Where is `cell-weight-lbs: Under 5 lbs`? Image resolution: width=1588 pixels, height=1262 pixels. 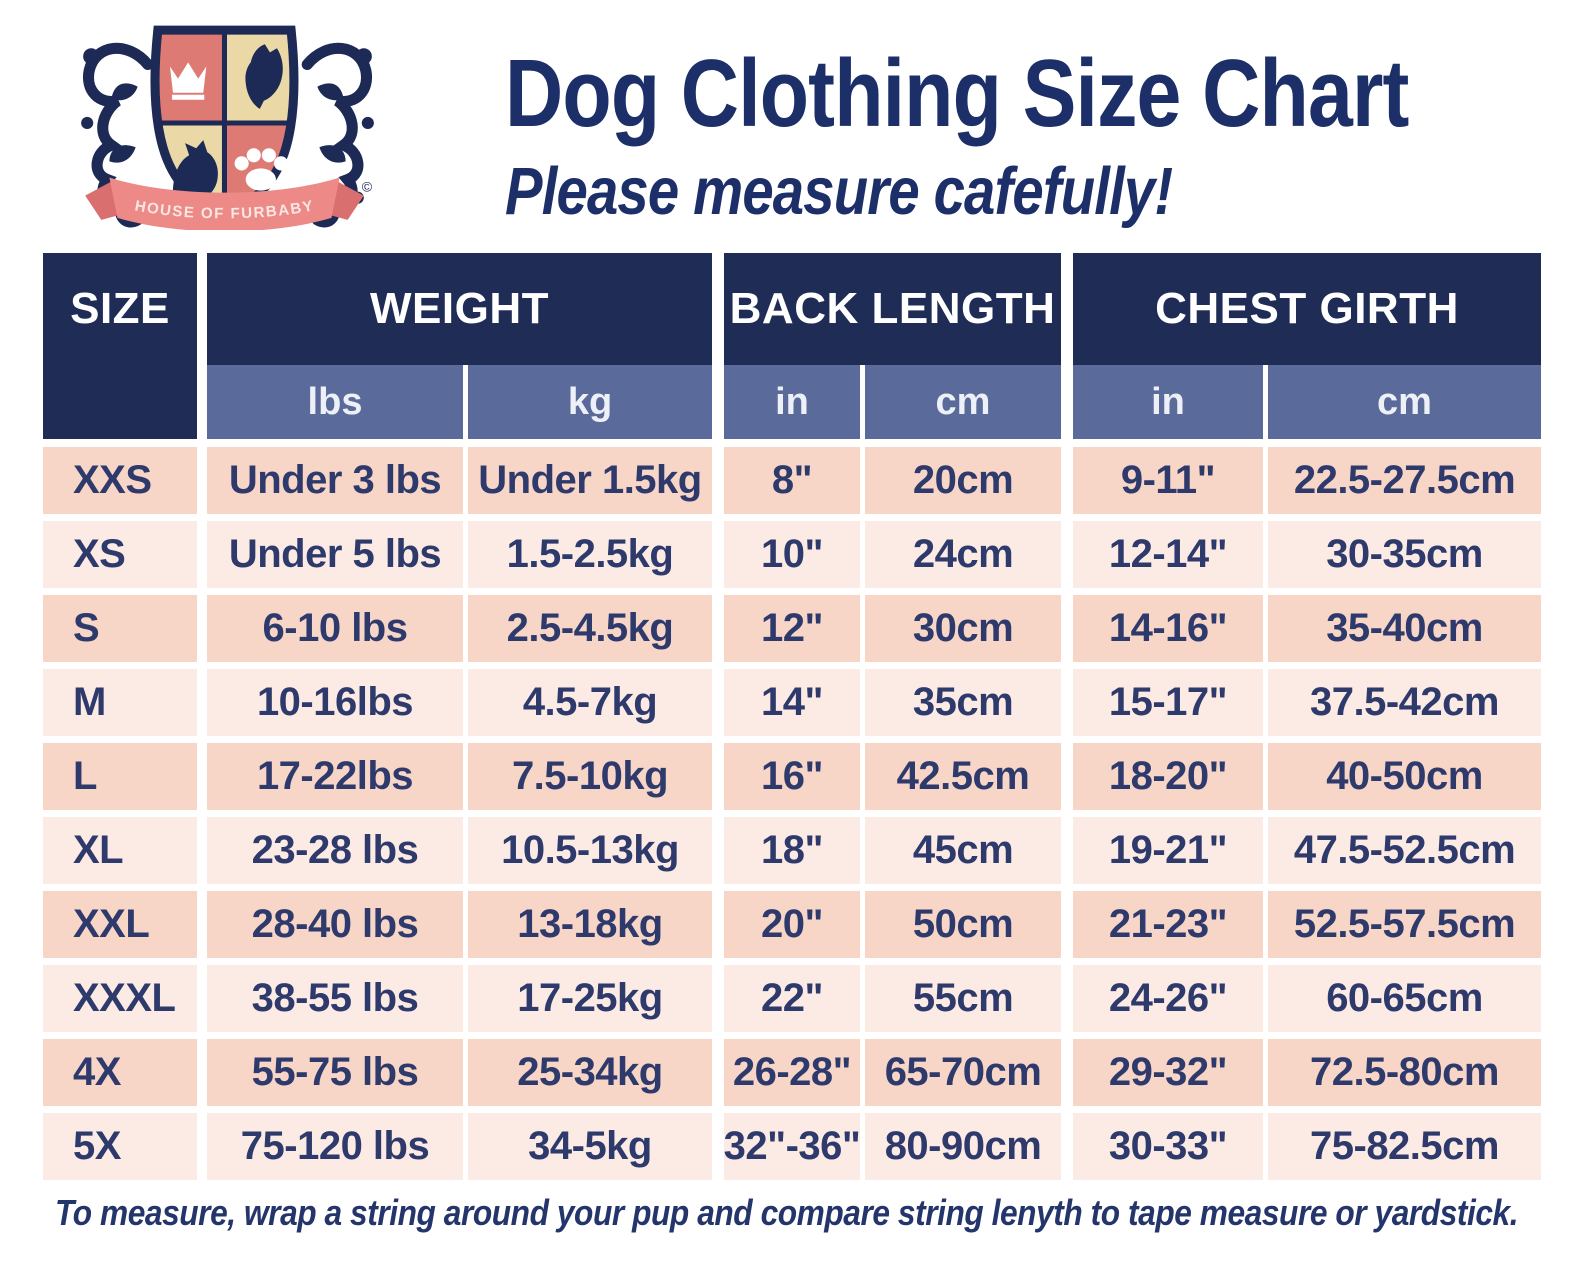 cell-weight-lbs: Under 5 lbs is located at coordinates (335, 554).